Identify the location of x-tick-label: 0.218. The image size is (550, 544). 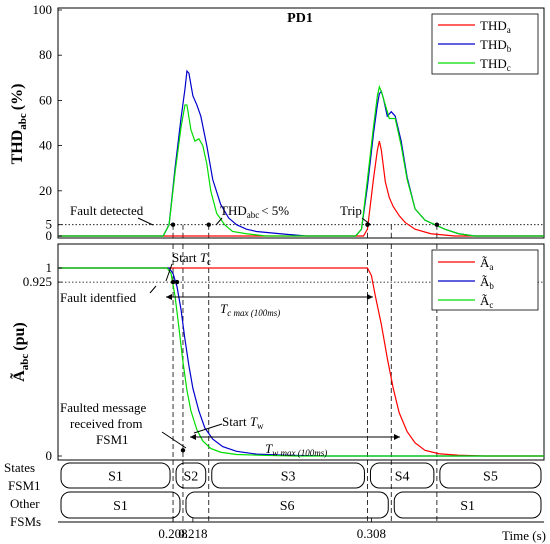
(192, 533).